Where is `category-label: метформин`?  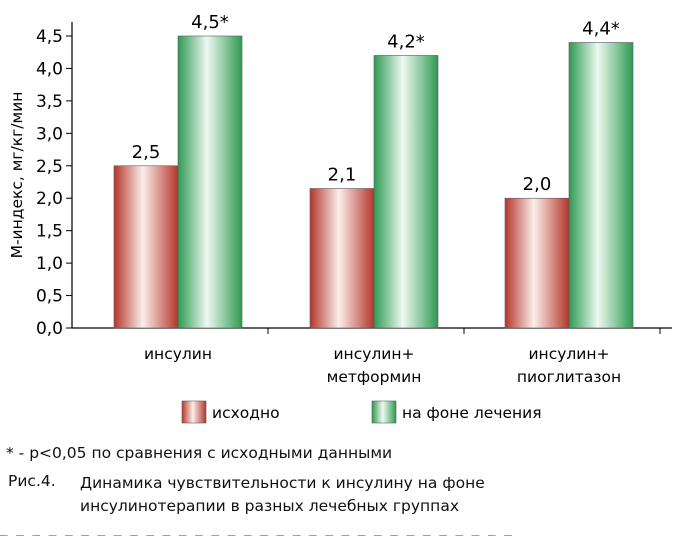
category-label: метформин is located at coordinates (374, 377).